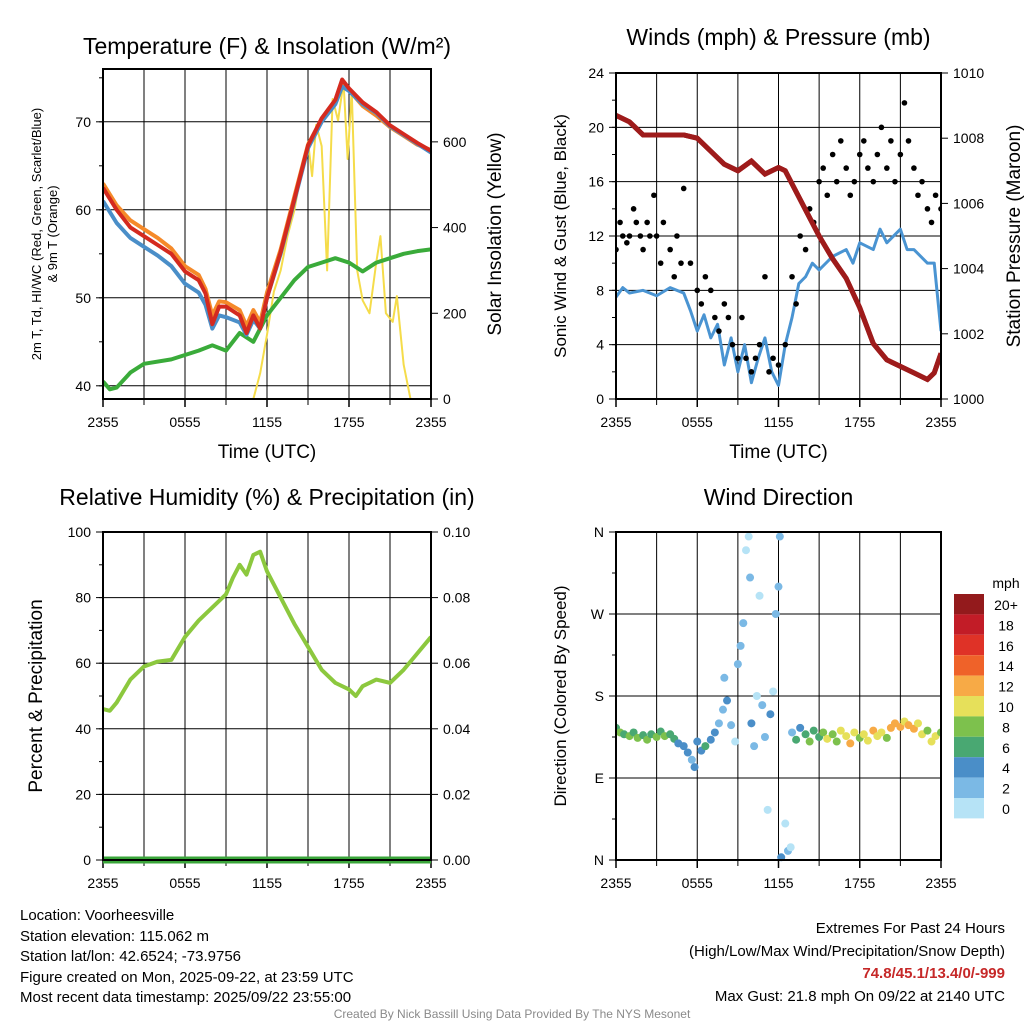  Describe the element at coordinates (596, 73) in the screenshot. I see `y-tick-label: 24` at that location.